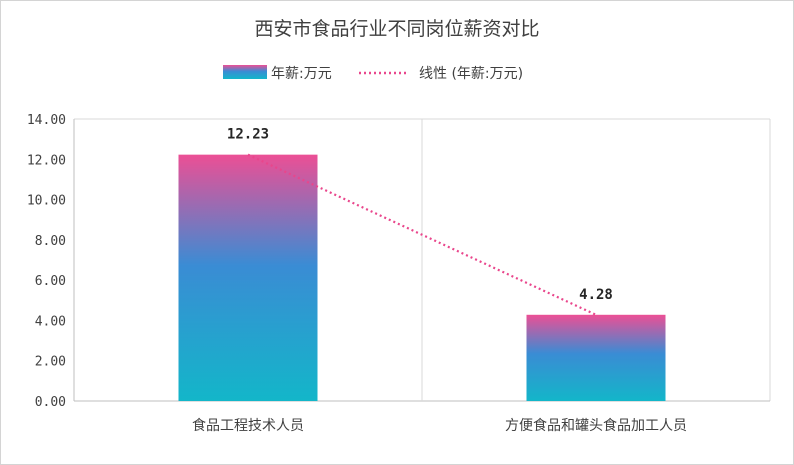  I want to click on data-label: 12.23, so click(248, 135).